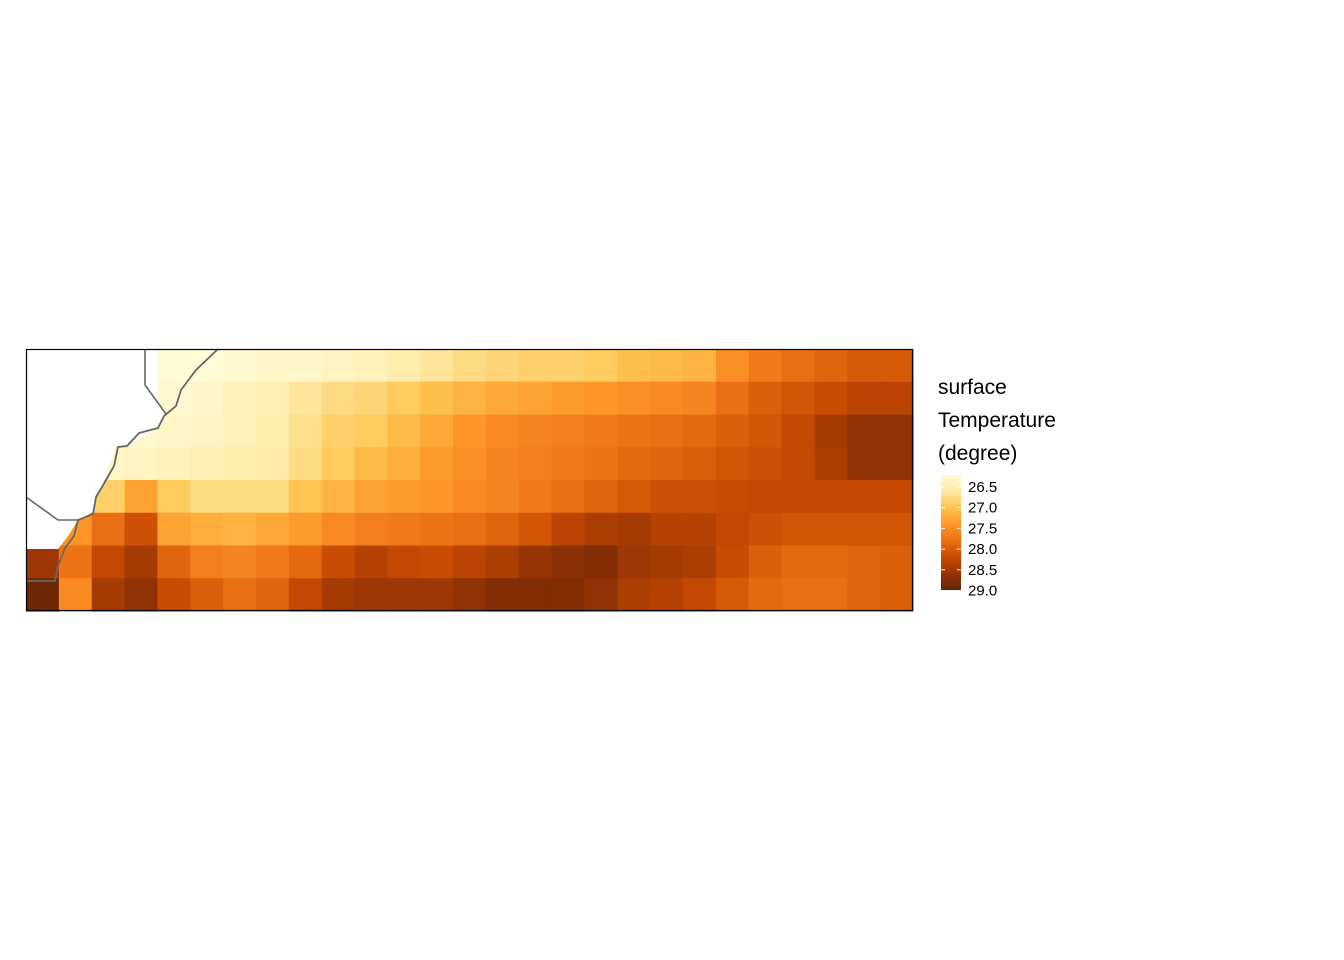  What do you see at coordinates (982, 591) in the screenshot?
I see `legend-tick-label: 29.0` at bounding box center [982, 591].